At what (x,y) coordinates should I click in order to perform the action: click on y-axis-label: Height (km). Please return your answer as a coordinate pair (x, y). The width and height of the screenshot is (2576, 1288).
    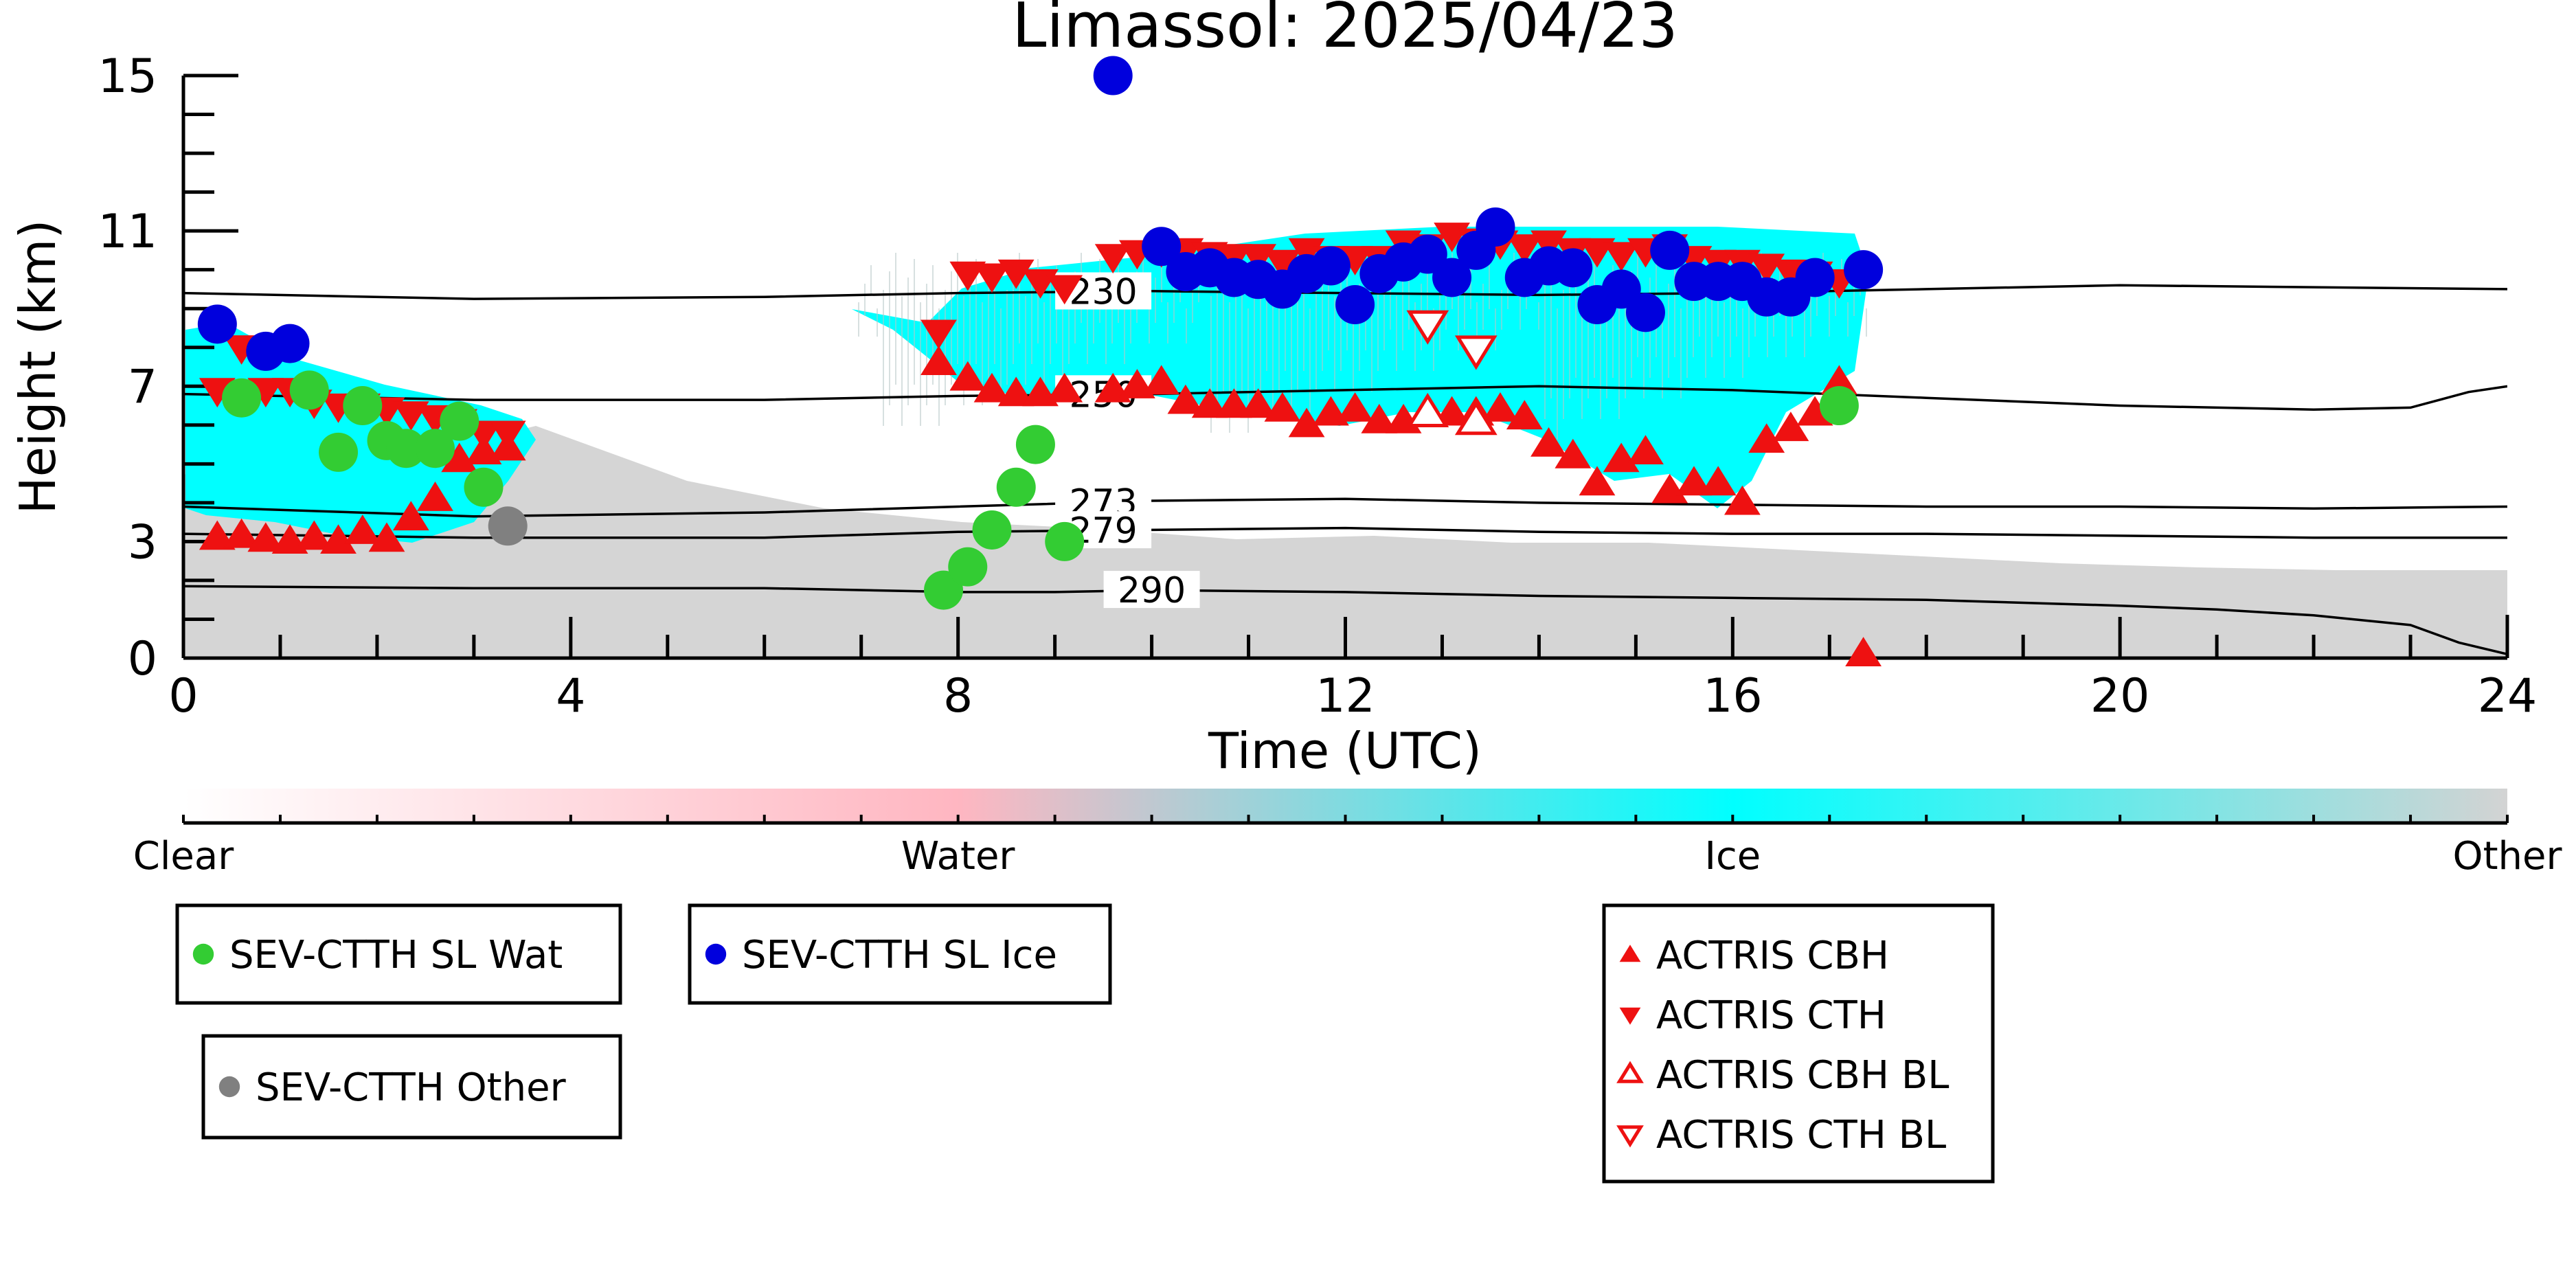
    Looking at the image, I should click on (38, 367).